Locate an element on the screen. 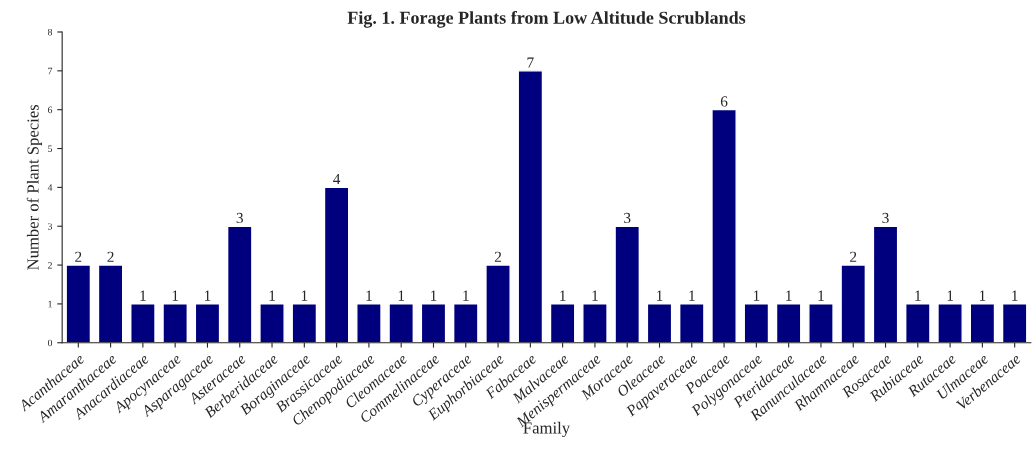 Image resolution: width=1036 pixels, height=457 pixels. y-tick-label: 0 is located at coordinates (50, 343).